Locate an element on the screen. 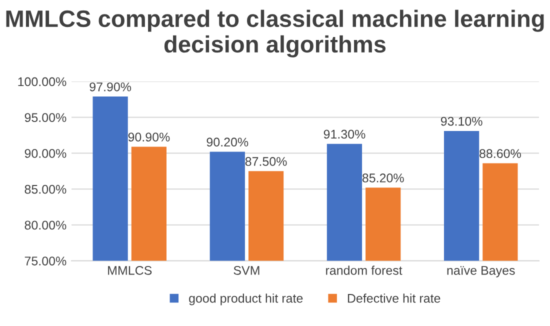 This screenshot has height=326, width=550. x-tick-label: SVM is located at coordinates (247, 270).